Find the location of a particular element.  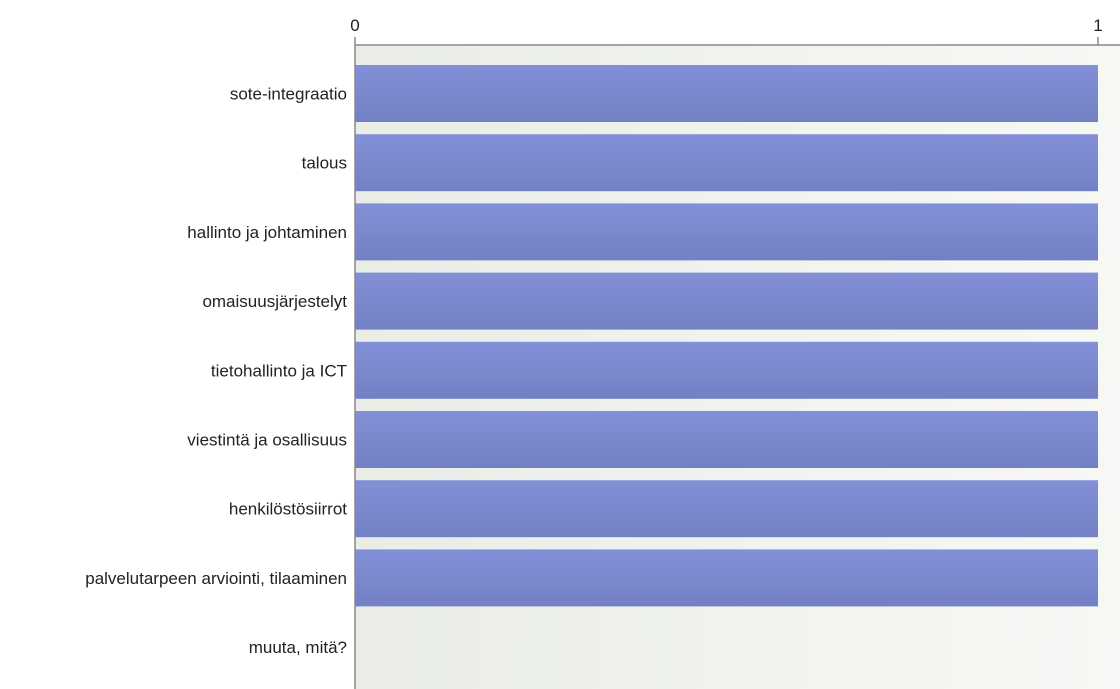

category-label: hallinto ja johtaminen is located at coordinates (267, 232).